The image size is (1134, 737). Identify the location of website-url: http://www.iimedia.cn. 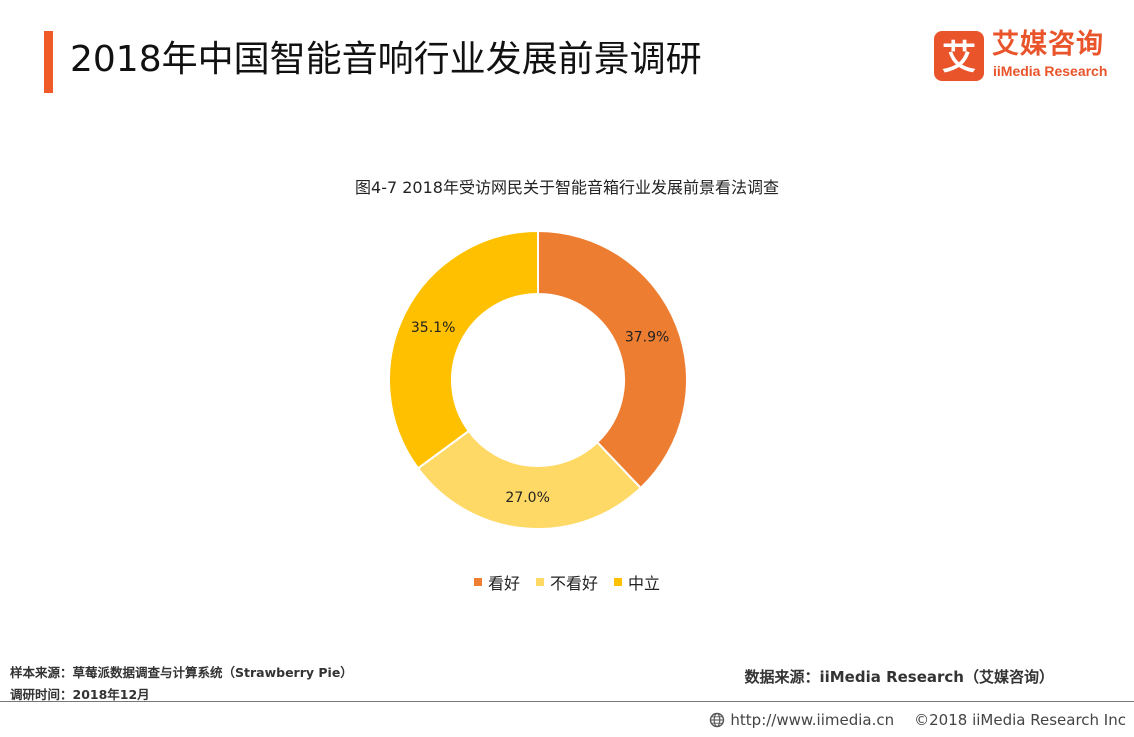
(812, 720).